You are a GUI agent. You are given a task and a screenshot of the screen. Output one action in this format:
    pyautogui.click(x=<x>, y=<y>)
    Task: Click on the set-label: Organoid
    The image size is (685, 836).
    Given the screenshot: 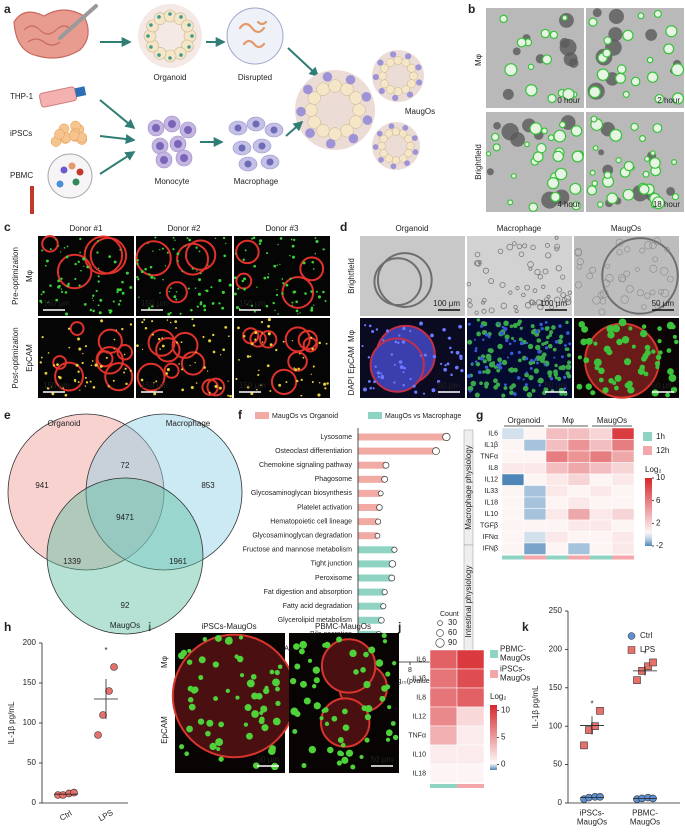 What is the action you would take?
    pyautogui.click(x=64, y=423)
    